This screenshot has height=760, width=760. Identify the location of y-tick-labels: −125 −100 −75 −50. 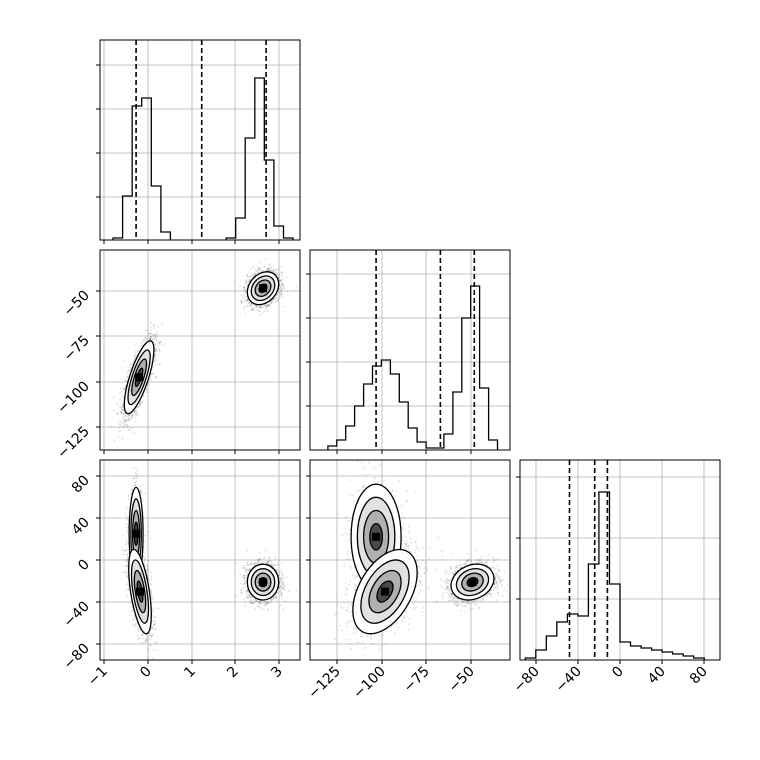
(73, 375).